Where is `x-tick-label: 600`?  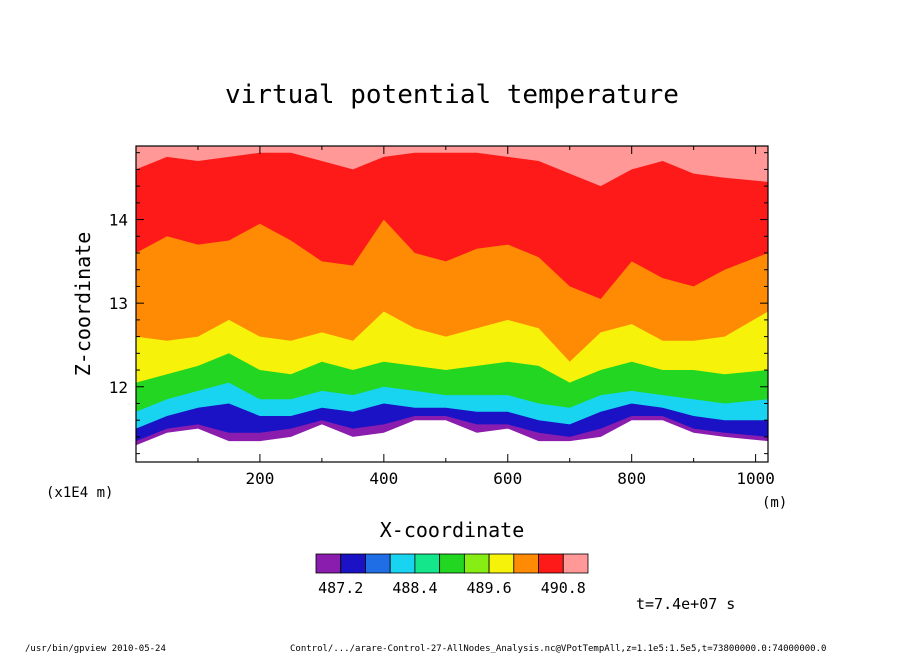
x-tick-label: 600 is located at coordinates (507, 478).